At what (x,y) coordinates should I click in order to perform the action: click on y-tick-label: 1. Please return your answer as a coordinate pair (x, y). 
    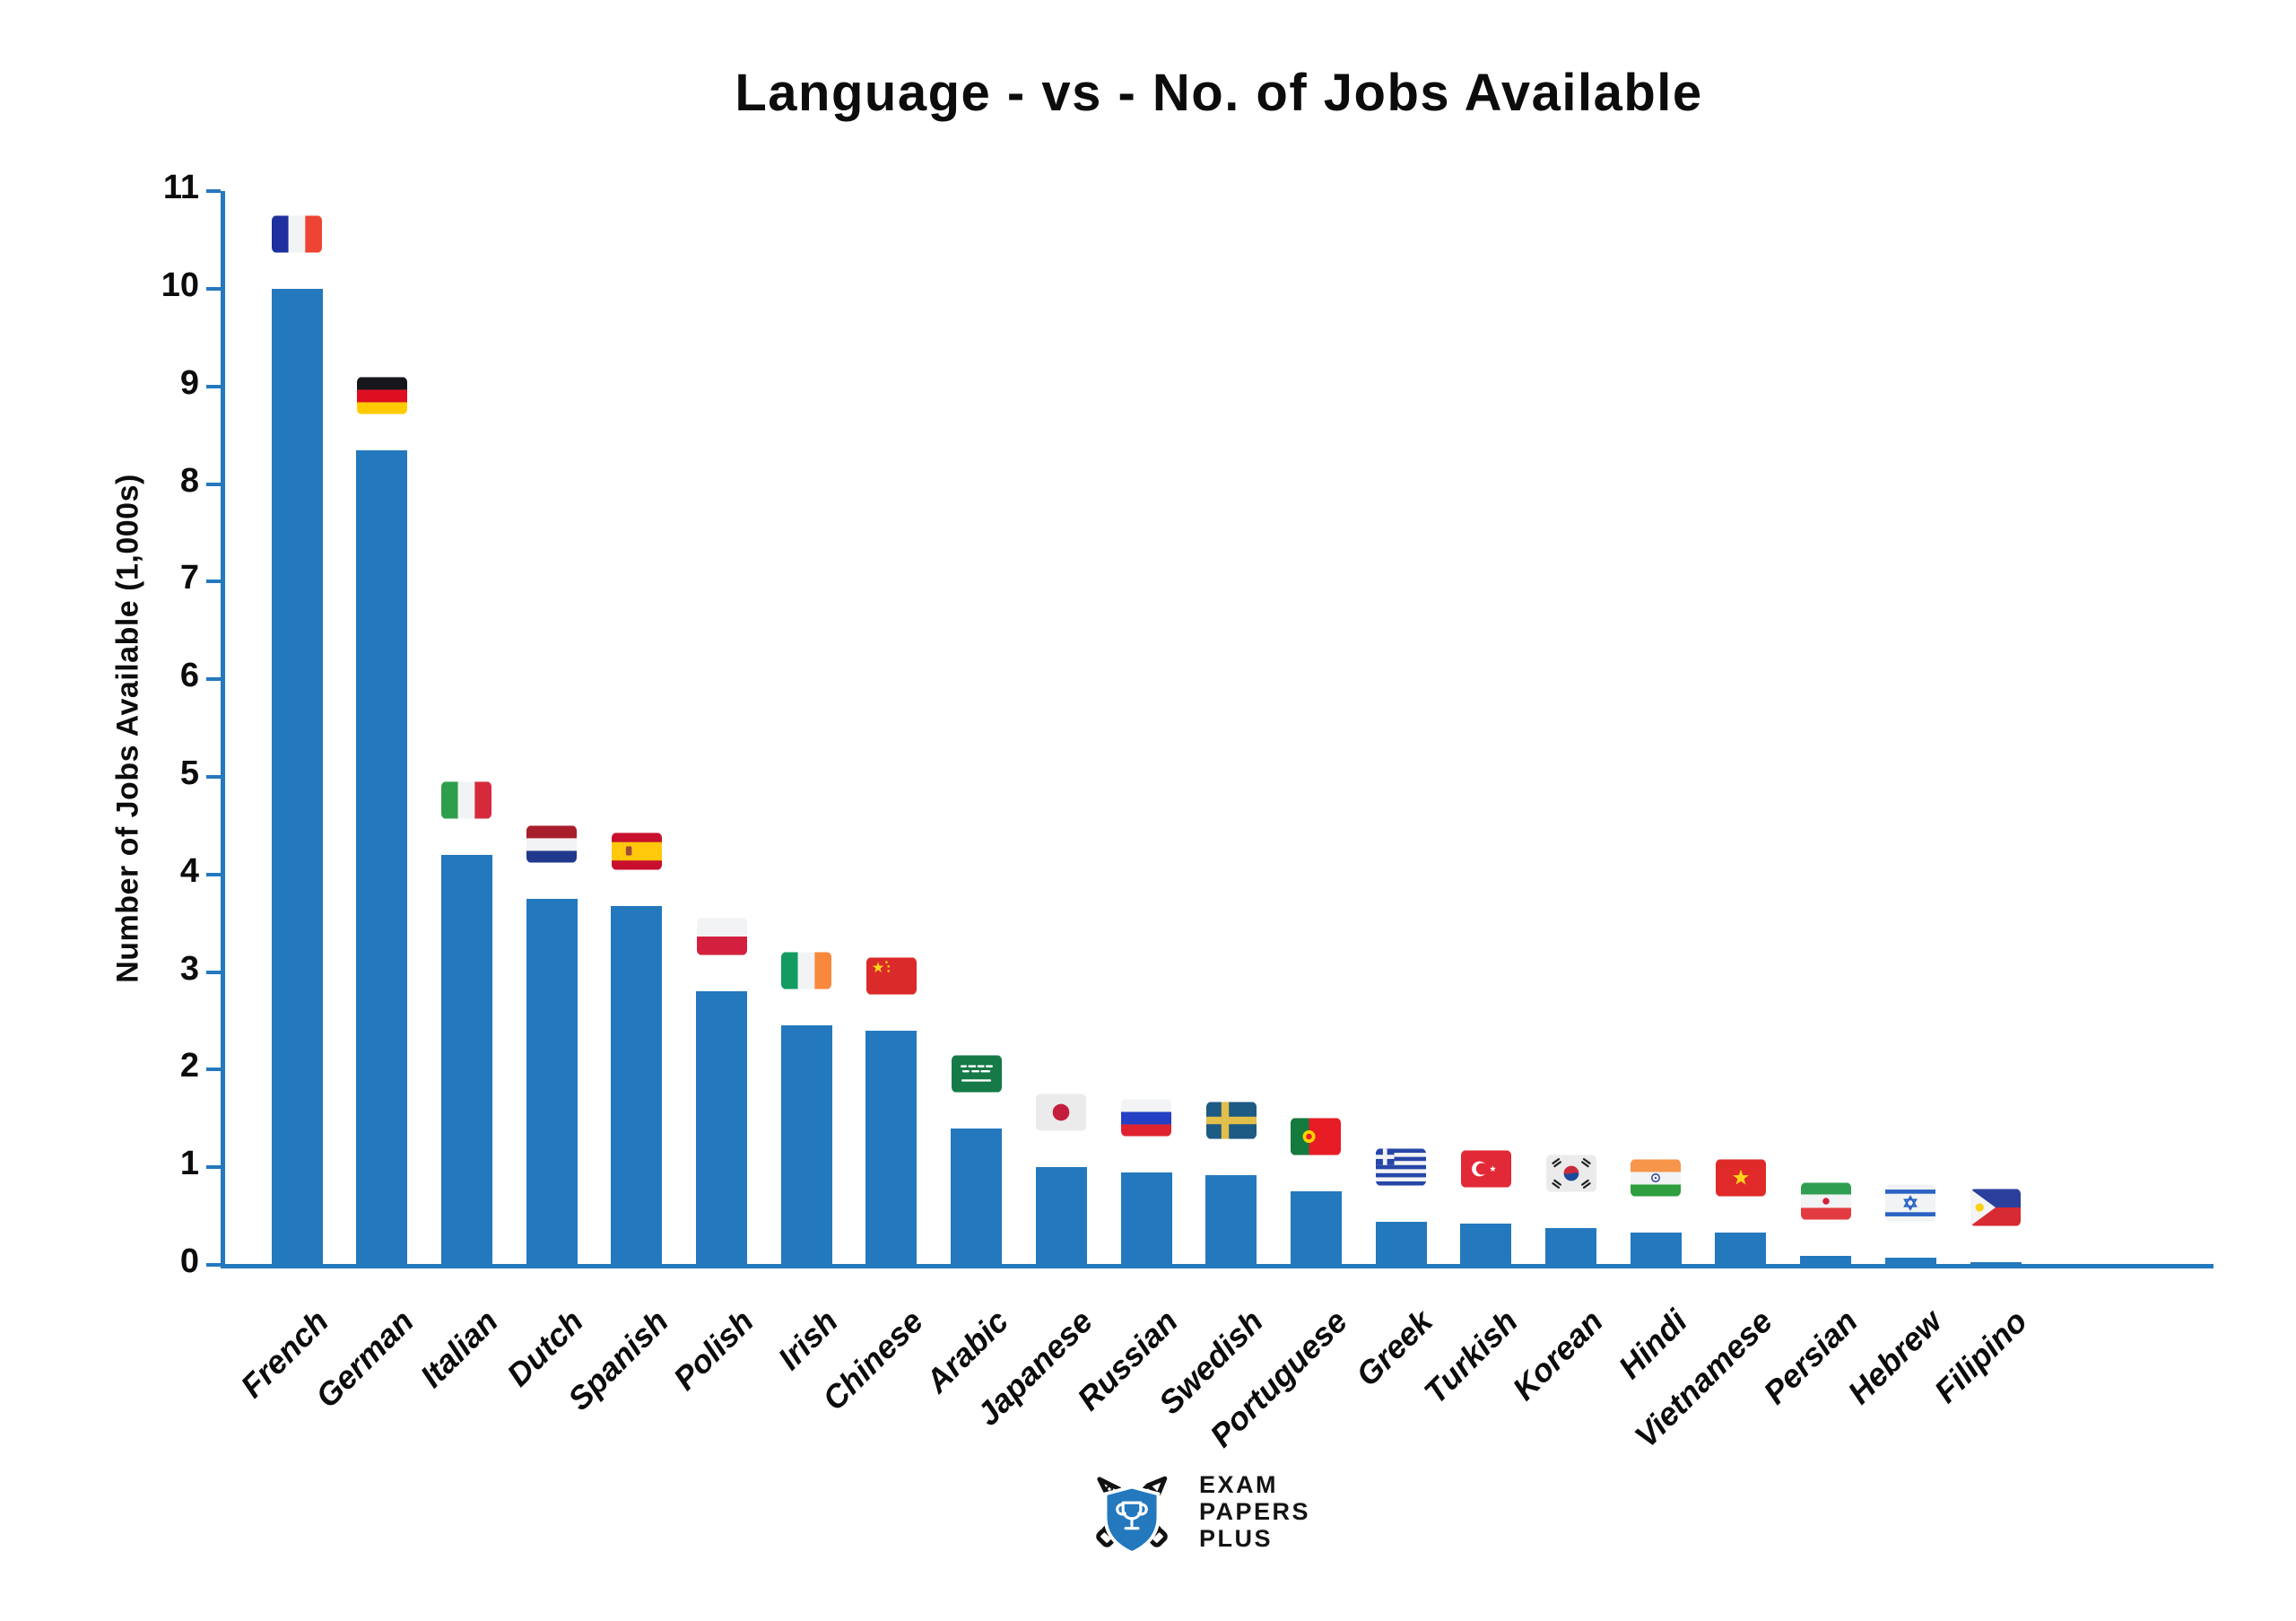
    Looking at the image, I should click on (189, 1164).